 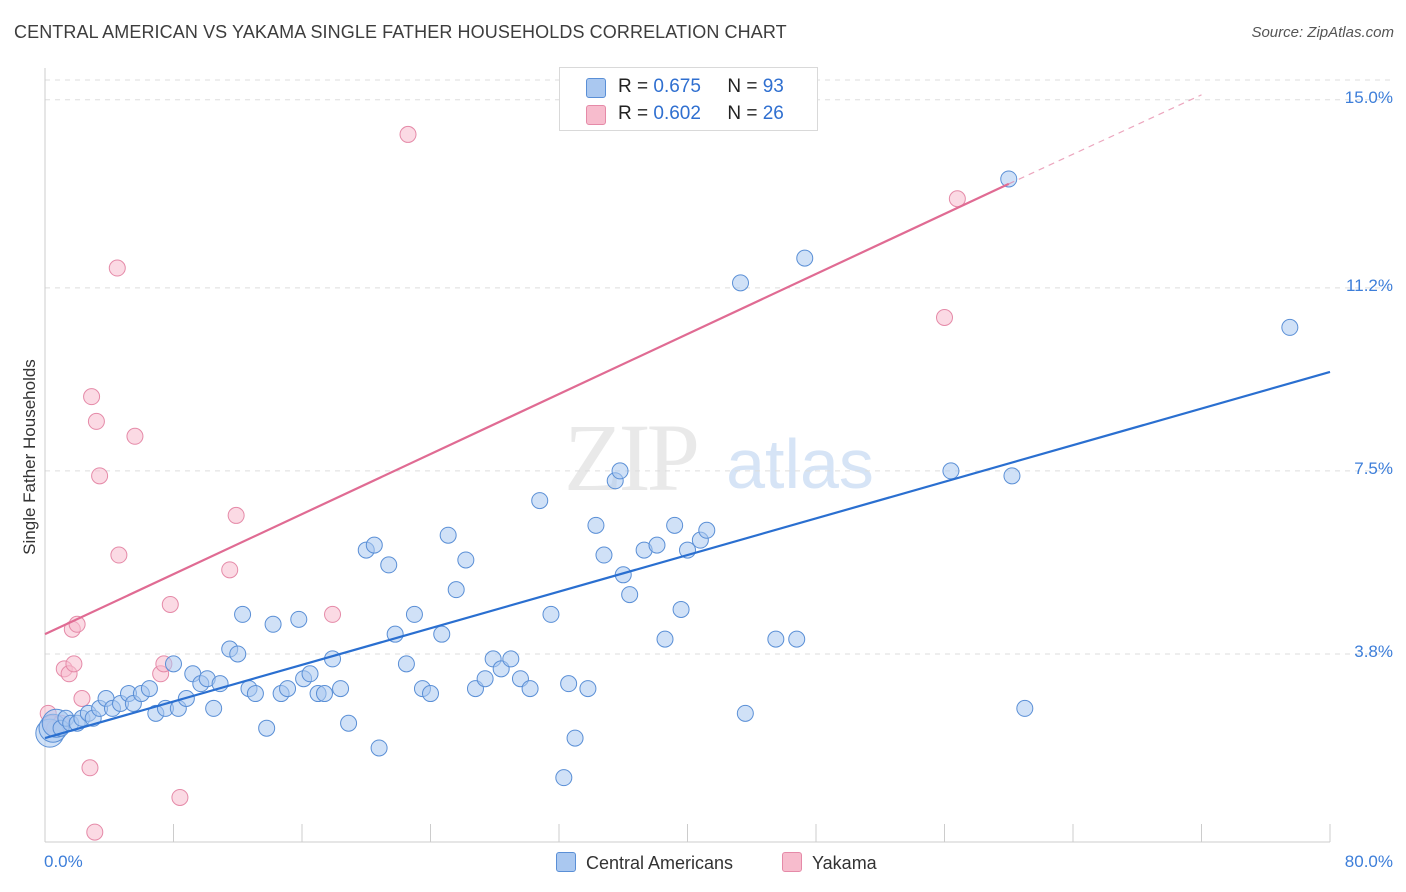 I want to click on legend-label: Central Americans, so click(x=660, y=863).